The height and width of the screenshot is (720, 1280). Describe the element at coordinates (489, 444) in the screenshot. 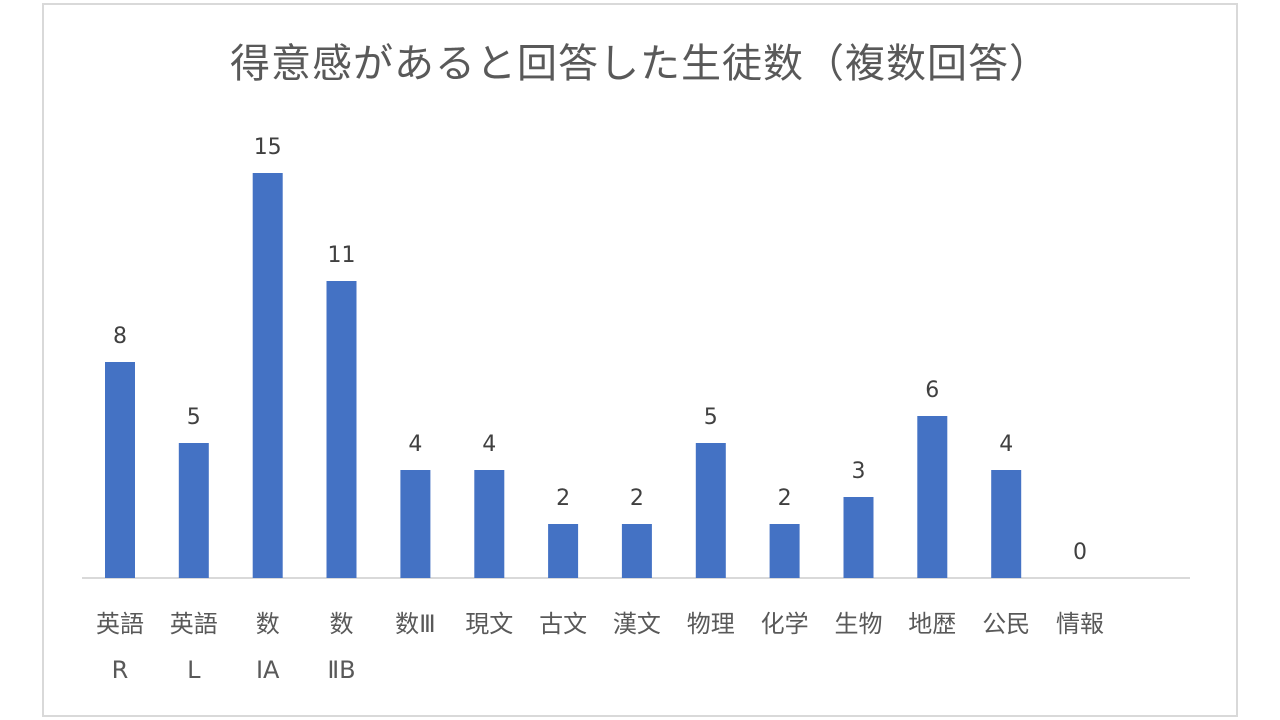

I see `data-label-5: 4` at that location.